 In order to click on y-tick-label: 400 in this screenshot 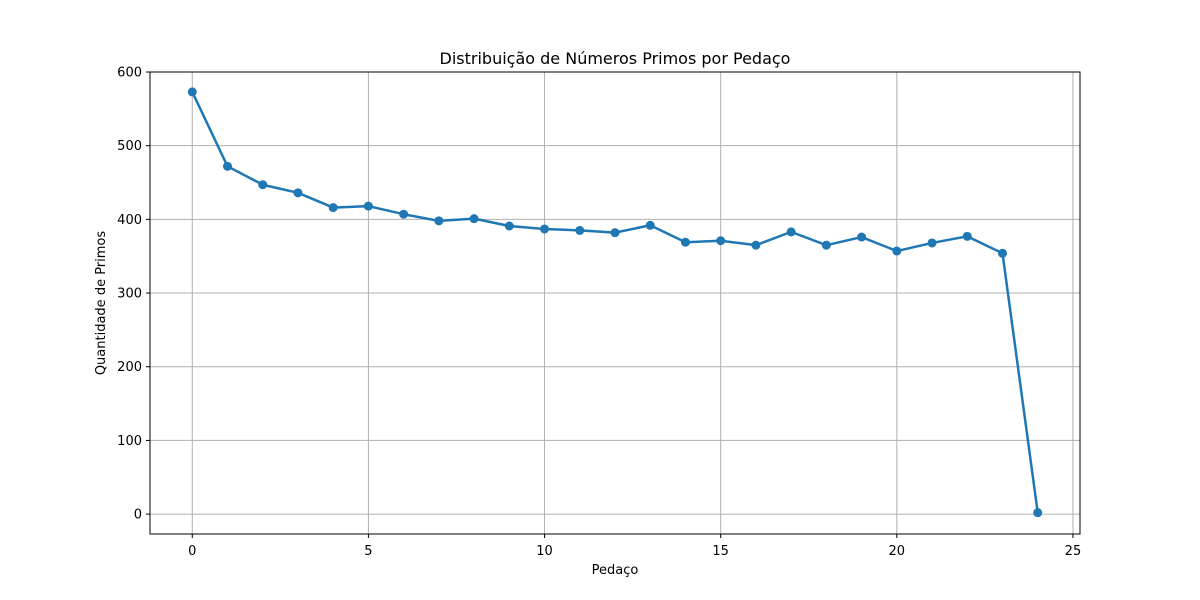, I will do `click(129, 220)`.